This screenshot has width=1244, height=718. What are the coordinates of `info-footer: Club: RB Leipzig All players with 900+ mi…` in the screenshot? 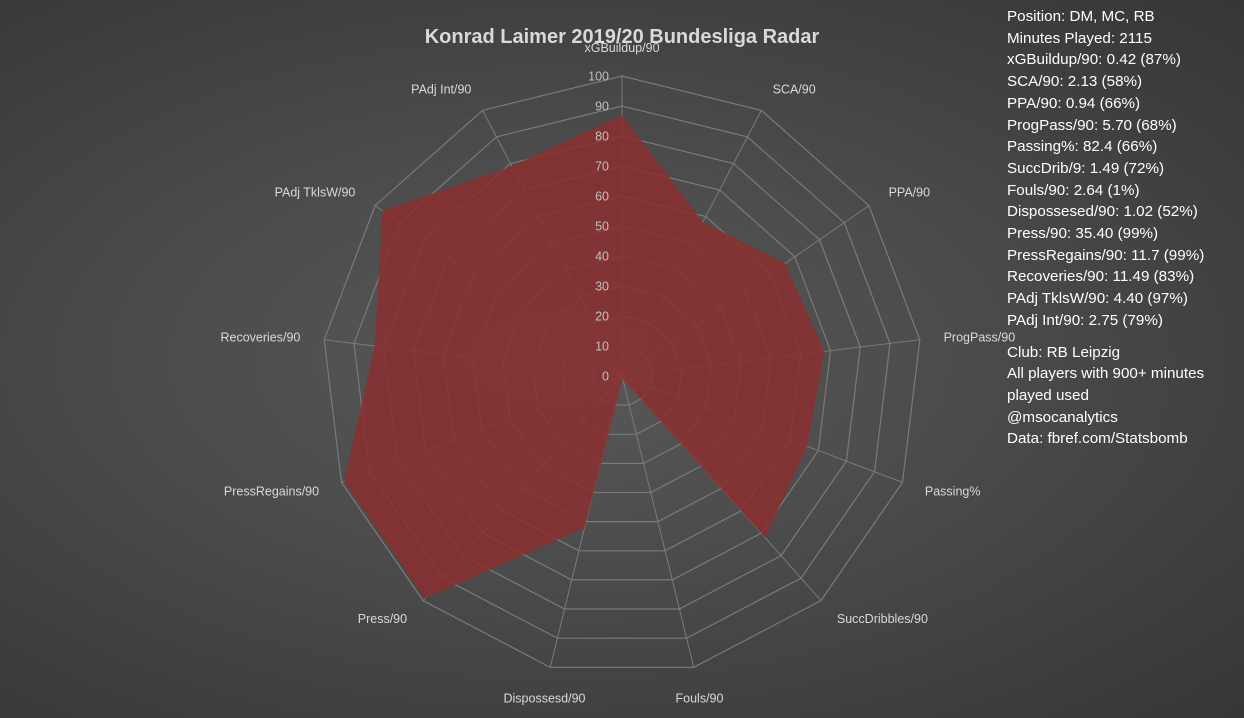 It's located at (1123, 396).